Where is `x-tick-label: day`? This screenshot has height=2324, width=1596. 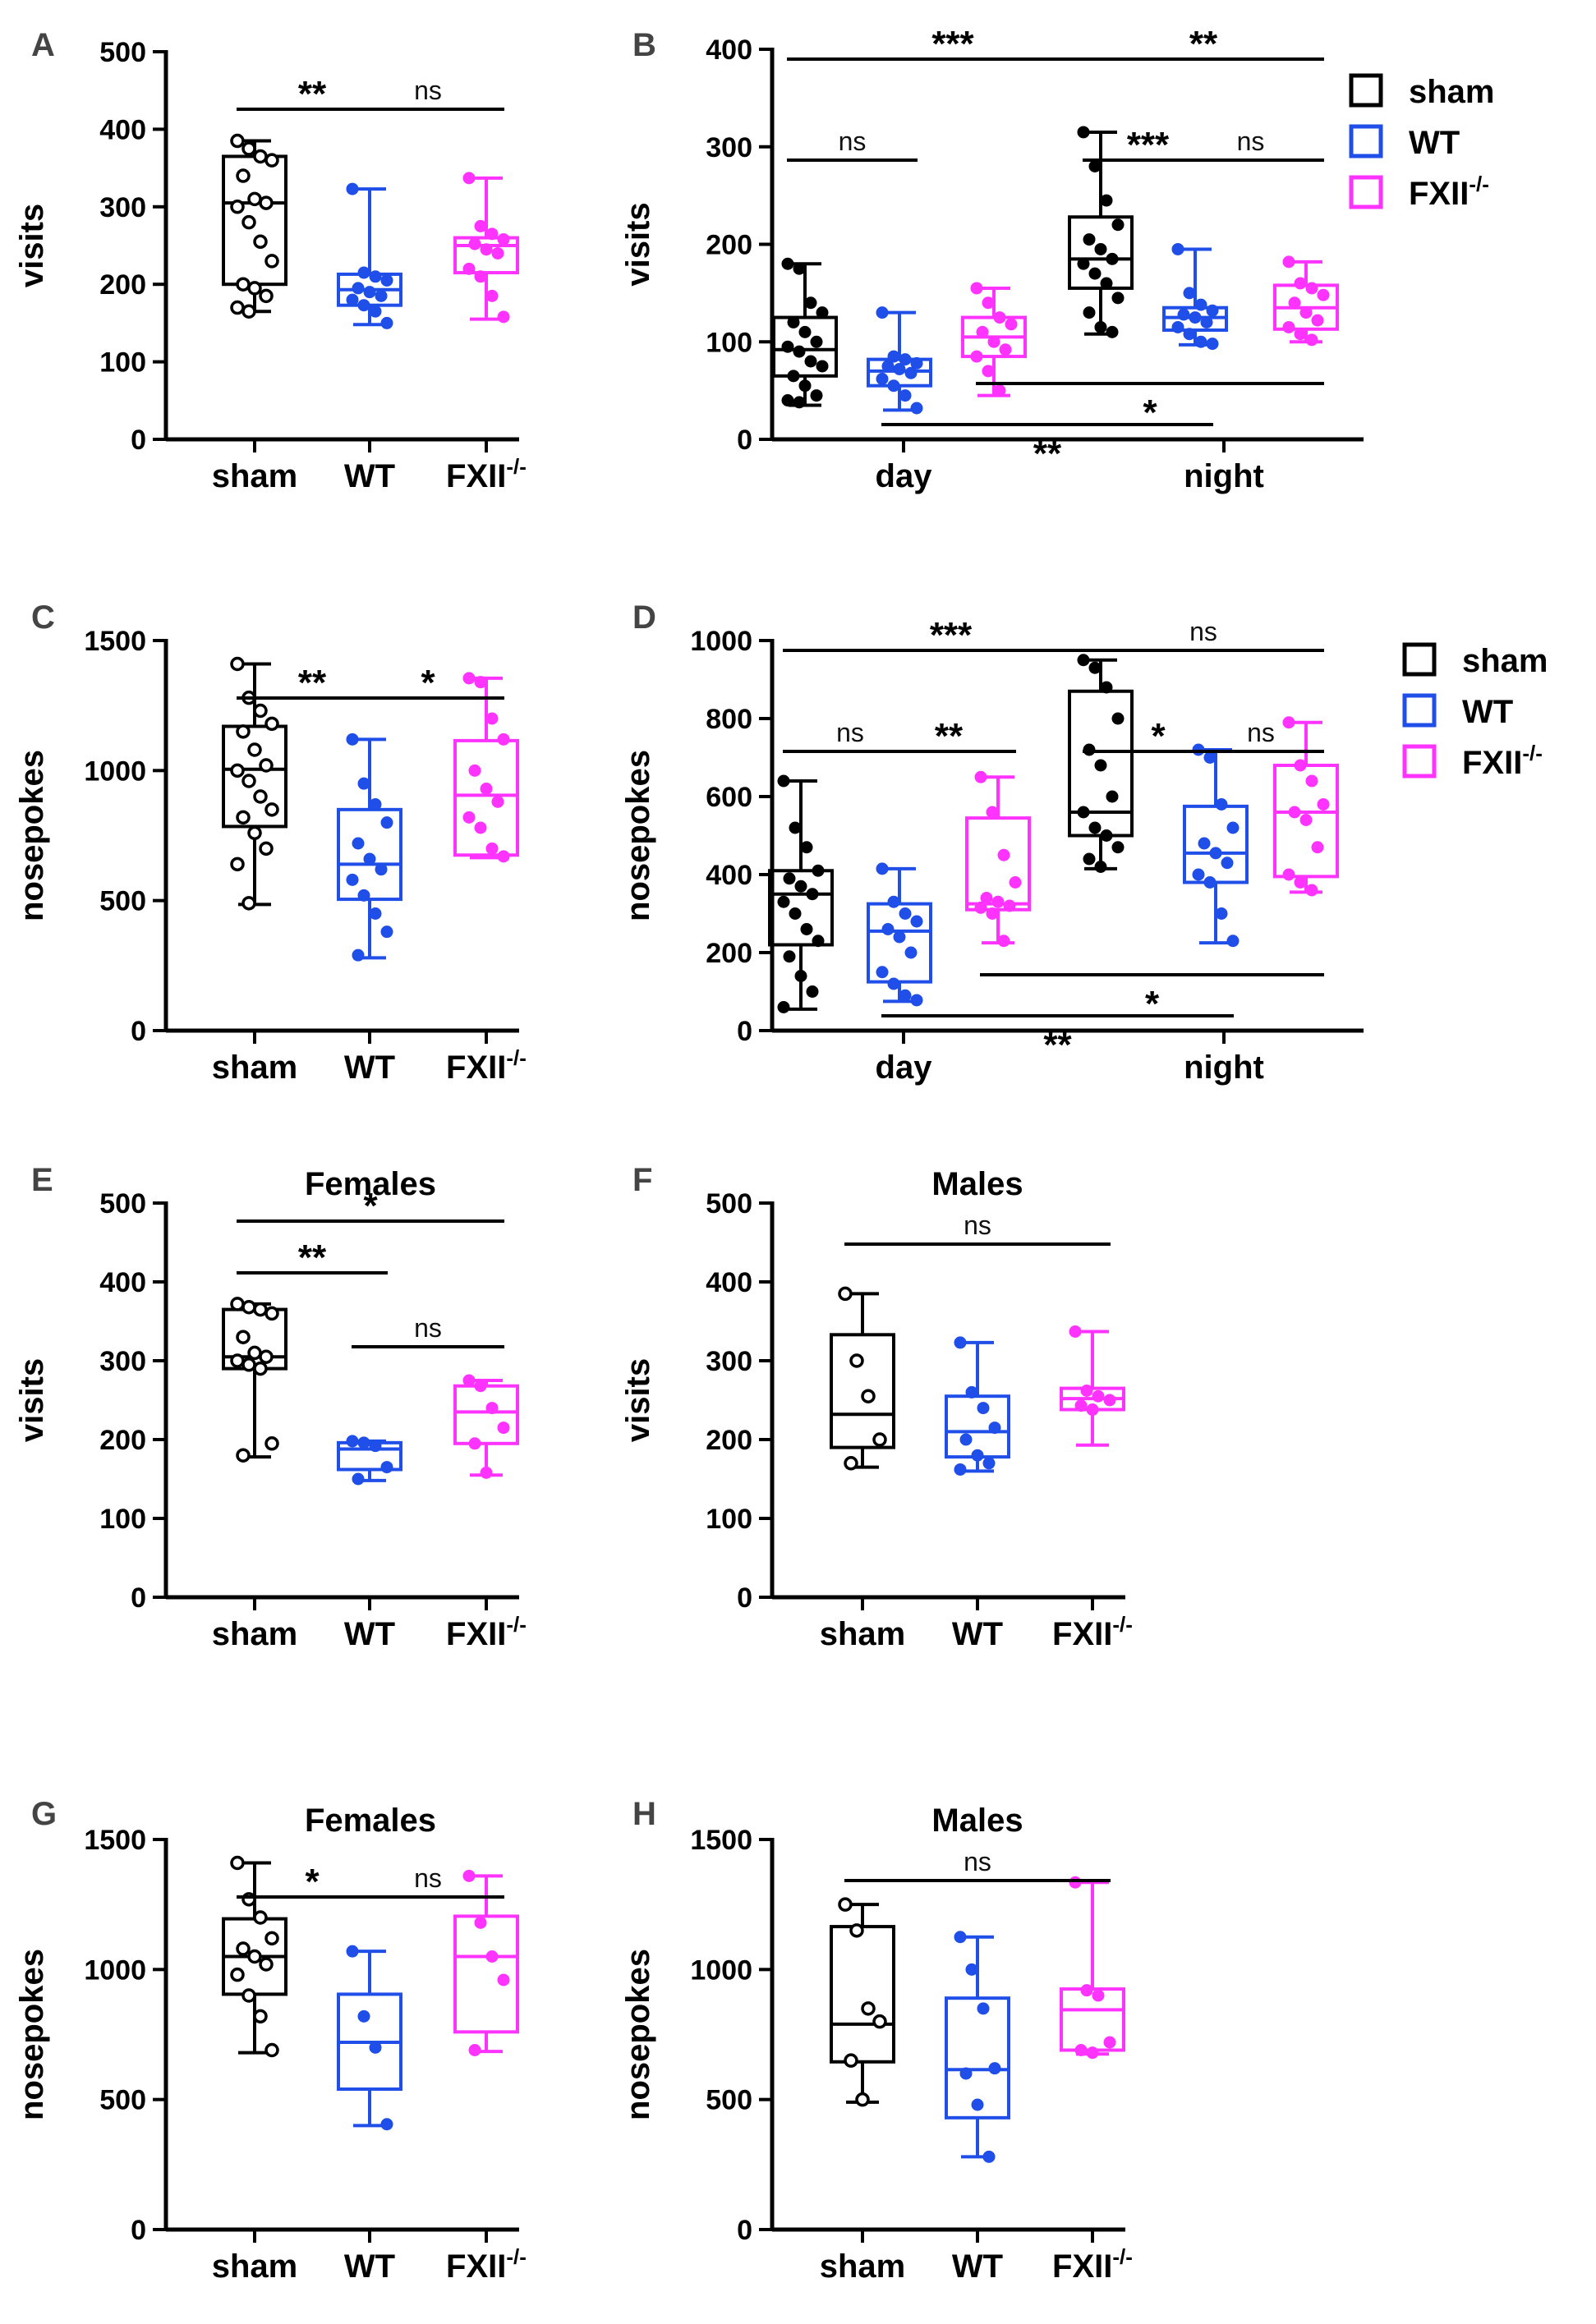 x-tick-label: day is located at coordinates (904, 1067).